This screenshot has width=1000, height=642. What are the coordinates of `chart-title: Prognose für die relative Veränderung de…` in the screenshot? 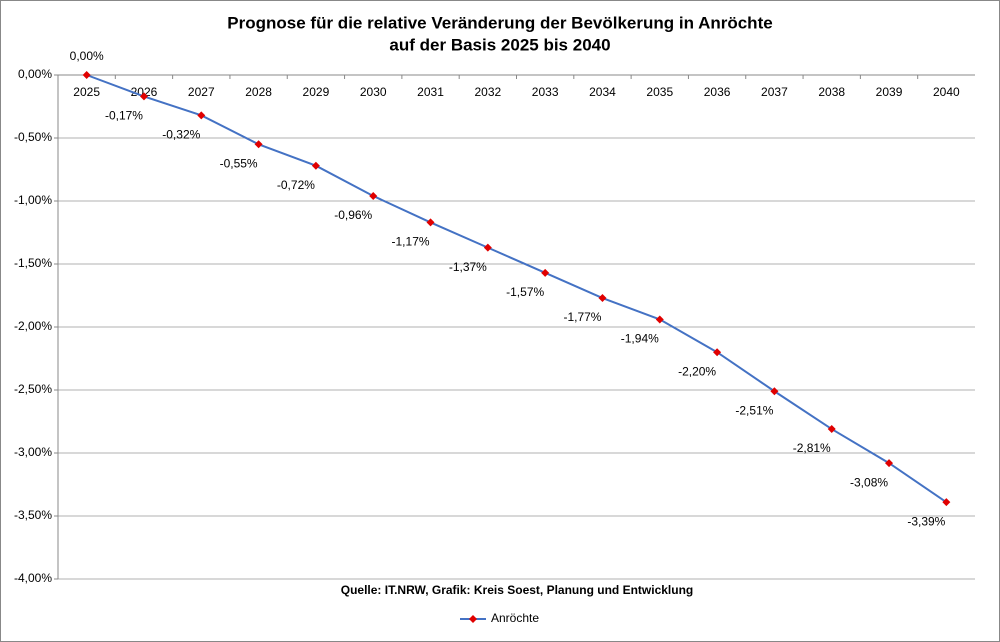 It's located at (499, 22).